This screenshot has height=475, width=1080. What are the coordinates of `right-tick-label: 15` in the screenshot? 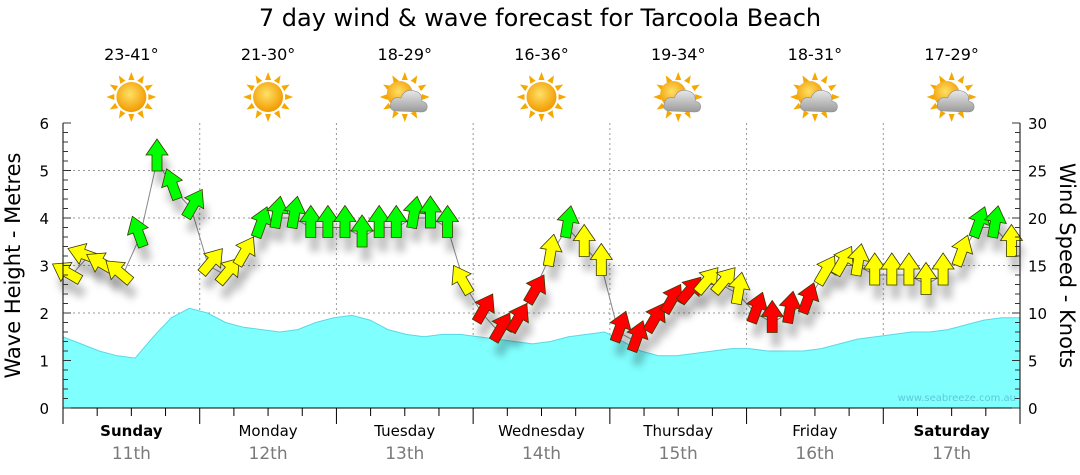 It's located at (1037, 267).